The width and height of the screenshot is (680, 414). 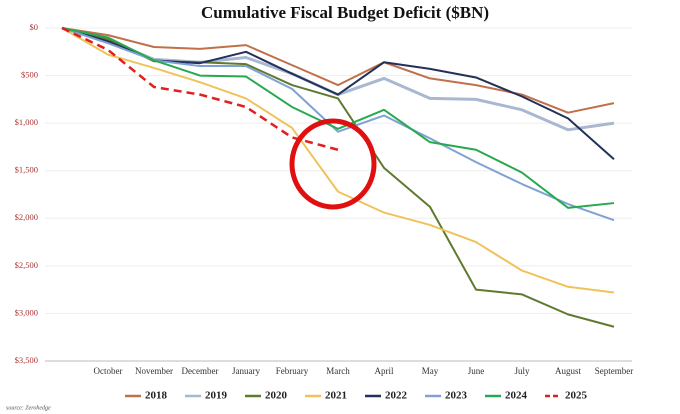 I want to click on x-tick-label: January, so click(x=246, y=371).